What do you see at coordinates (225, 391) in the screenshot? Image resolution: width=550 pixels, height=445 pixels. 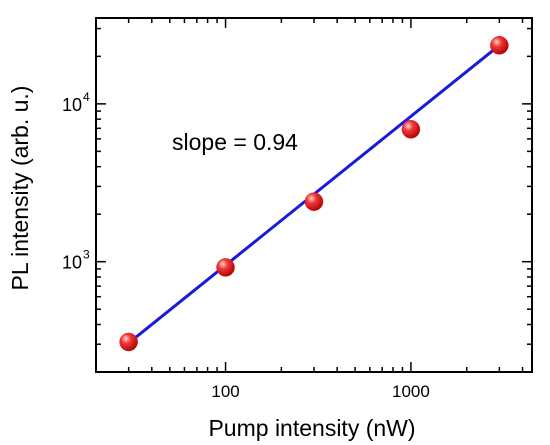 I see `x-tick-label: 100` at bounding box center [225, 391].